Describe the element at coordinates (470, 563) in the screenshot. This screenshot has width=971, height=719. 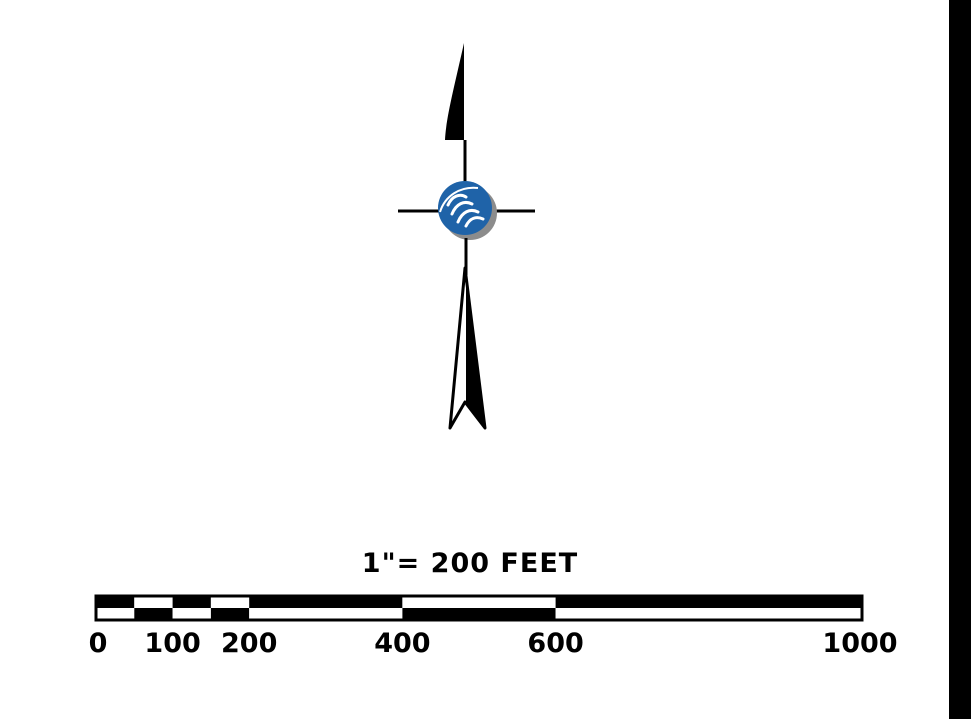
I see `scale-caption: 1"= 200 FEET` at that location.